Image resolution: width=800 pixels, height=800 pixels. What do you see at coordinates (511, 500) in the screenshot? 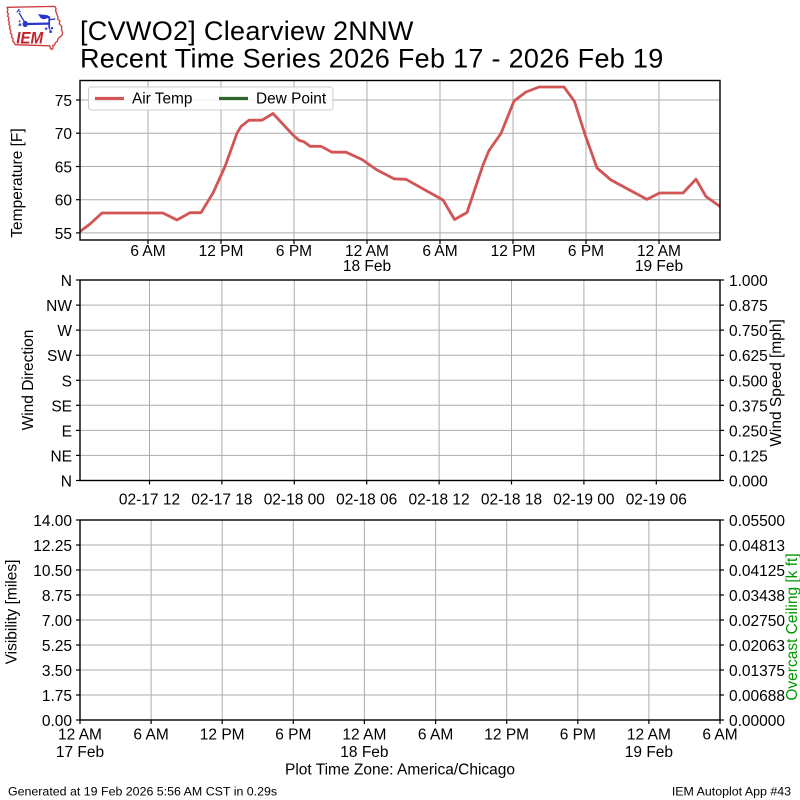
I see `svg-text: 02-18 18` at bounding box center [511, 500].